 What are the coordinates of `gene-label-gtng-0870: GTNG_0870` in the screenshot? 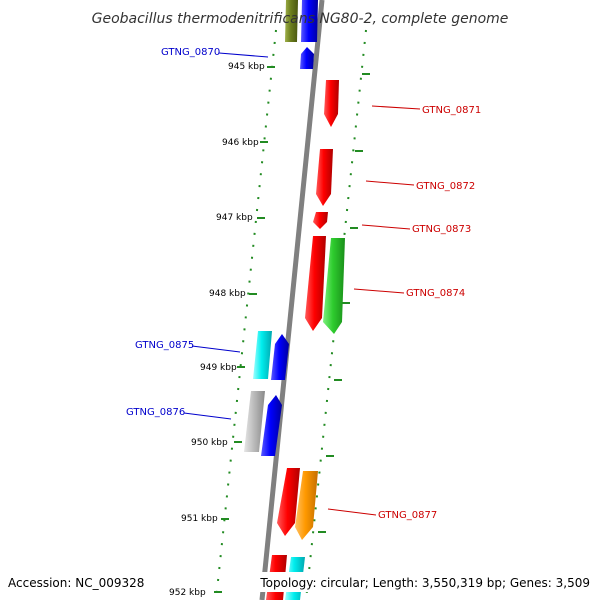 It's located at (190, 52).